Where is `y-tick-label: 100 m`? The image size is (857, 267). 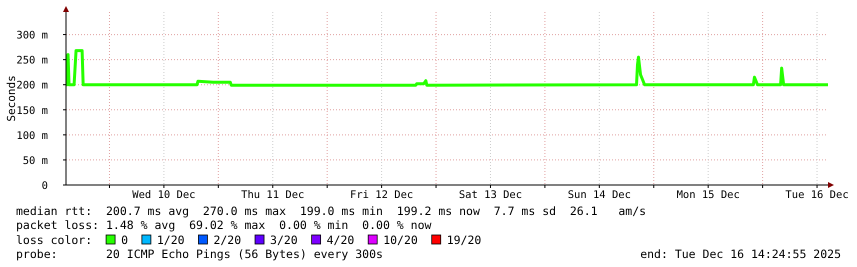
y-tick-label: 100 m is located at coordinates (32, 136).